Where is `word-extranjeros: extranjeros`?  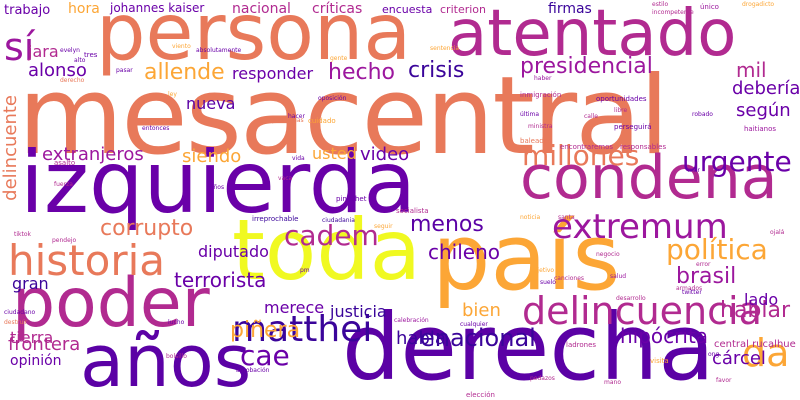
word-extranjeros: extranjeros is located at coordinates (93, 154).